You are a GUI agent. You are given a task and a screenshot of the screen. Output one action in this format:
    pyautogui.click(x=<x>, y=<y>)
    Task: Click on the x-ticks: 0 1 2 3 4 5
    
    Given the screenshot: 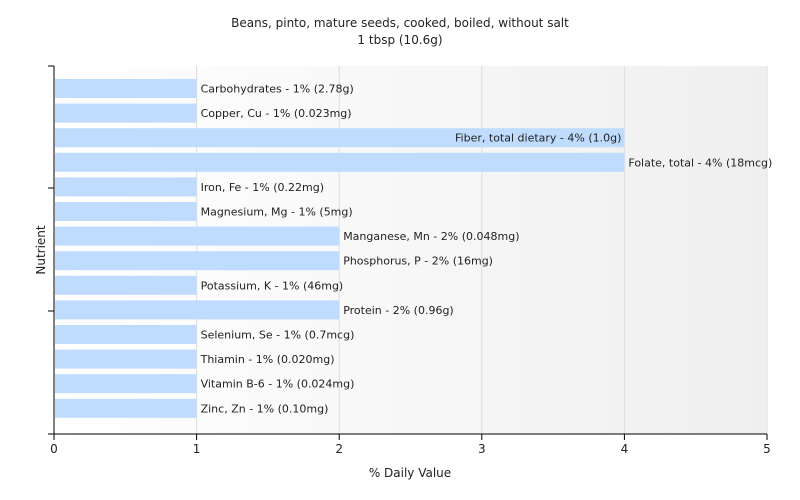 What is the action you would take?
    pyautogui.click(x=410, y=445)
    